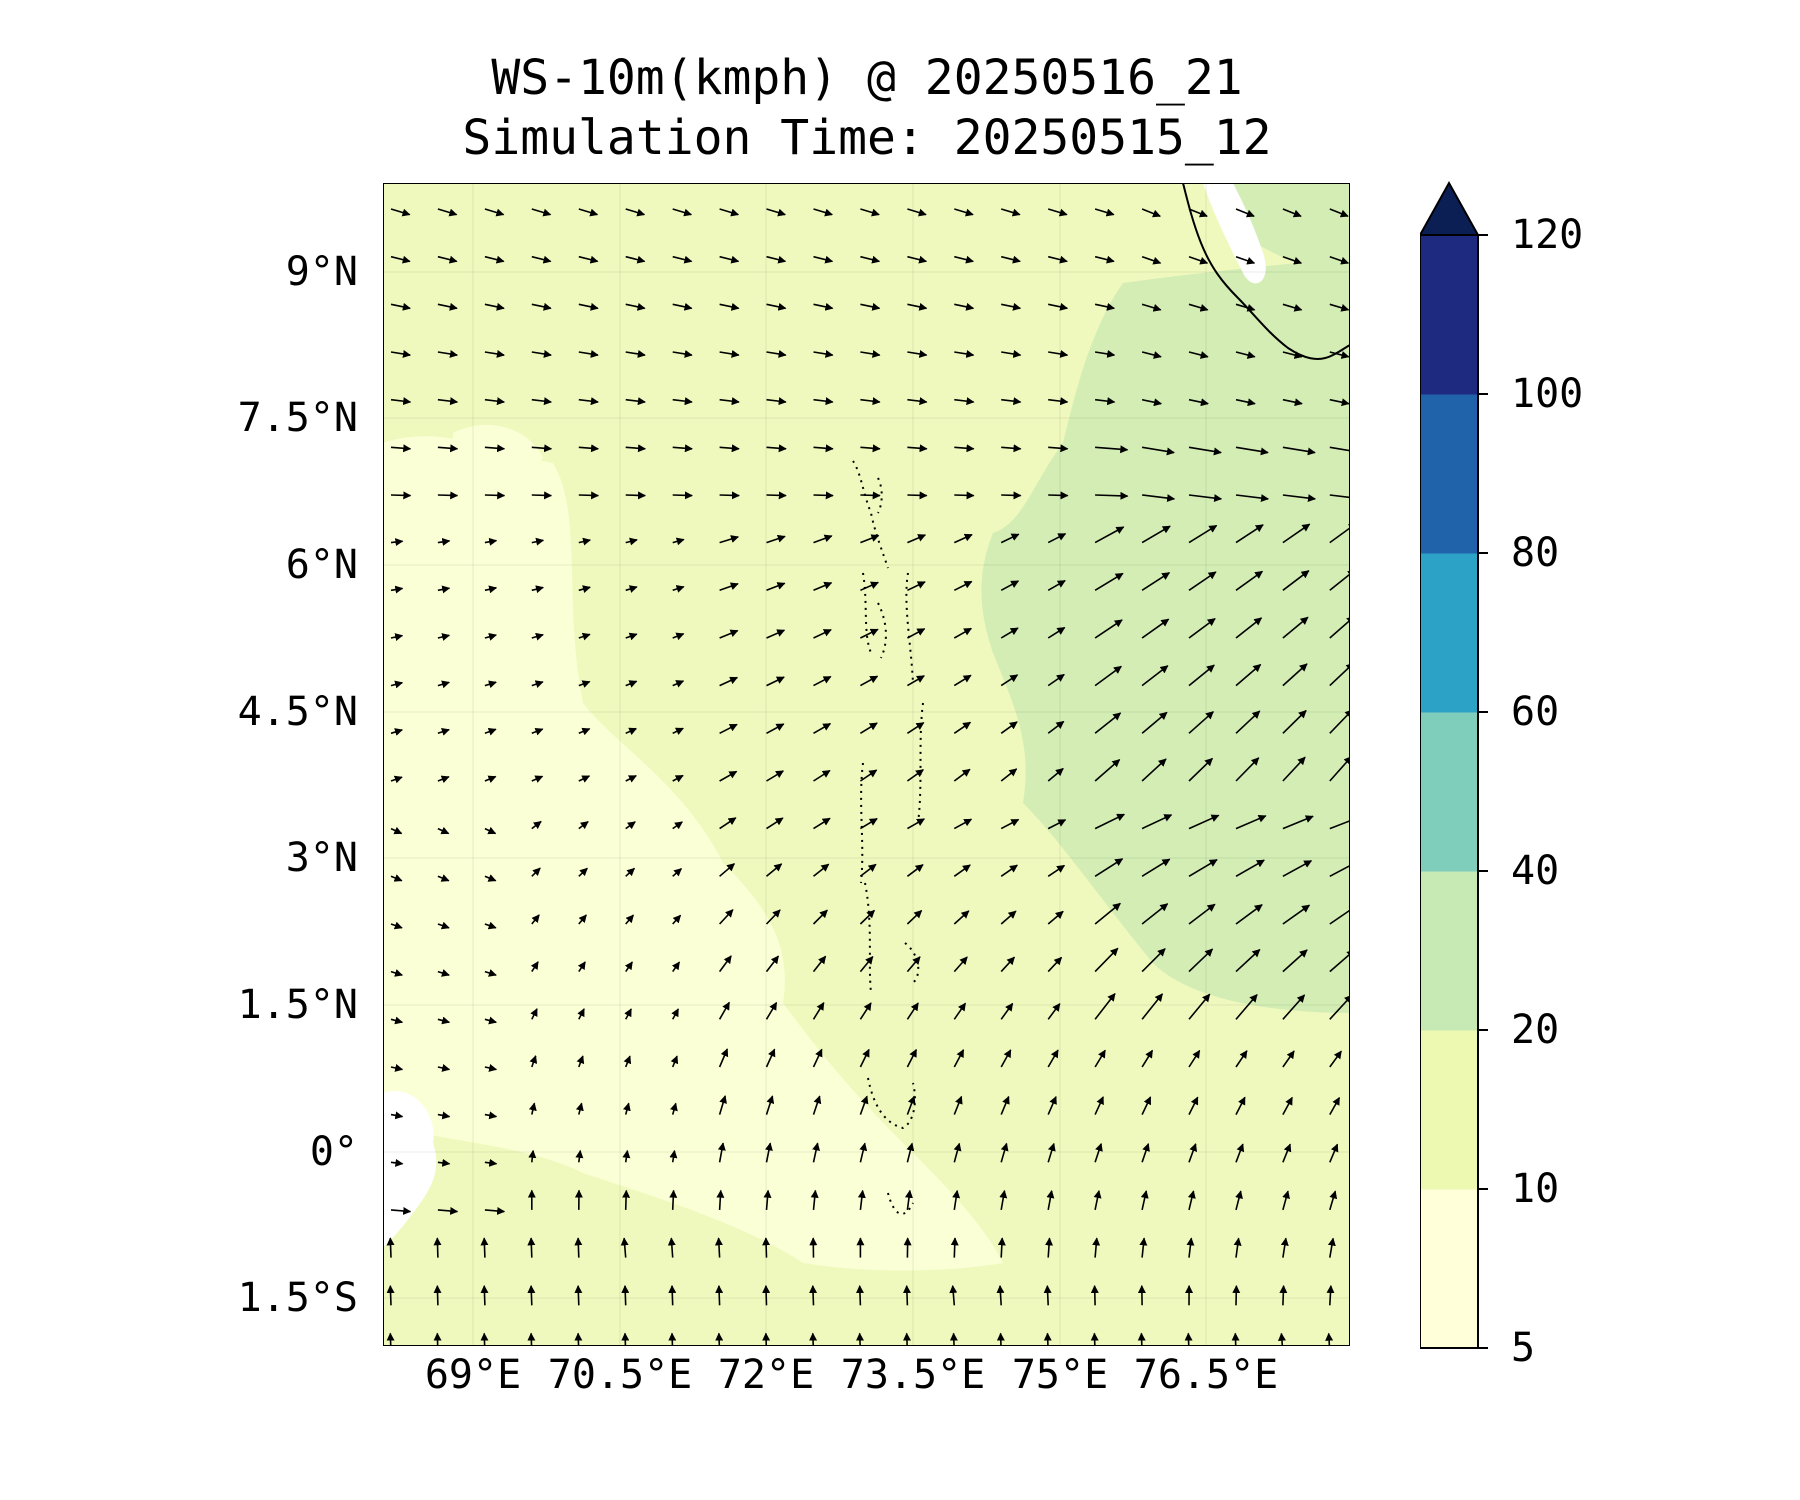 This screenshot has height=1500, width=1800. What do you see at coordinates (473, 1375) in the screenshot?
I see `lon-label-69e: 69°E` at bounding box center [473, 1375].